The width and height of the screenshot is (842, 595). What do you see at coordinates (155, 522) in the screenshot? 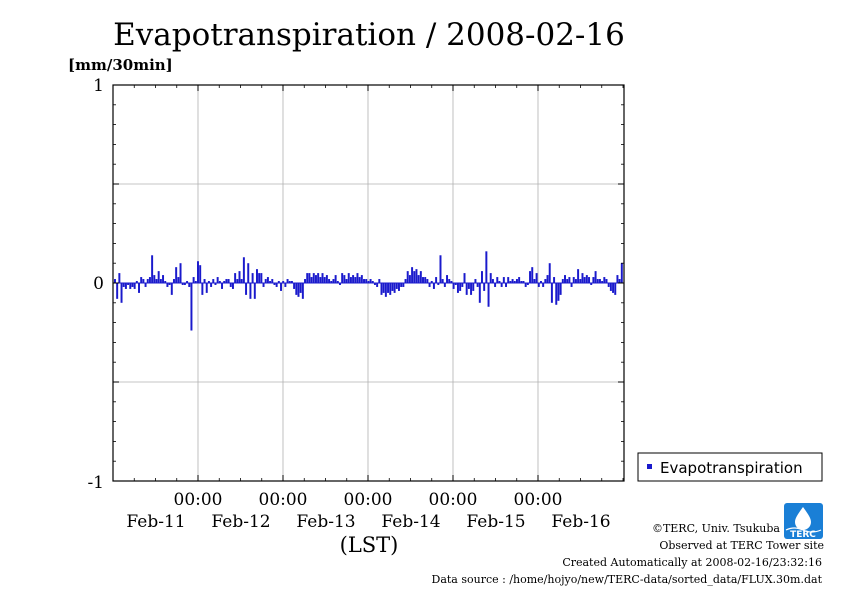
I see `x-date-label: Feb-11` at bounding box center [155, 522].